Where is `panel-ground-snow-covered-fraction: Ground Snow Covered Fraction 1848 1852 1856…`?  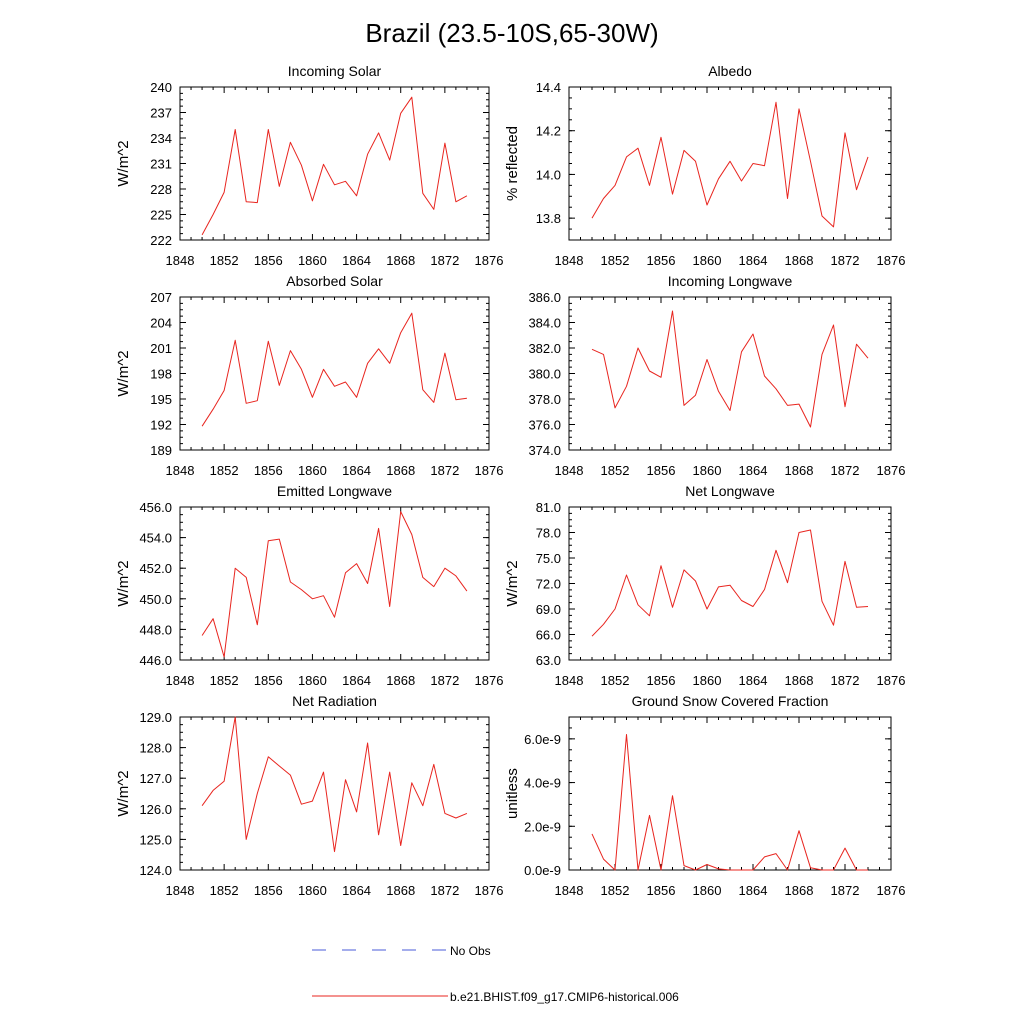
panel-ground-snow-covered-fraction: Ground Snow Covered Fraction 1848 1852 1856… is located at coordinates (704, 795).